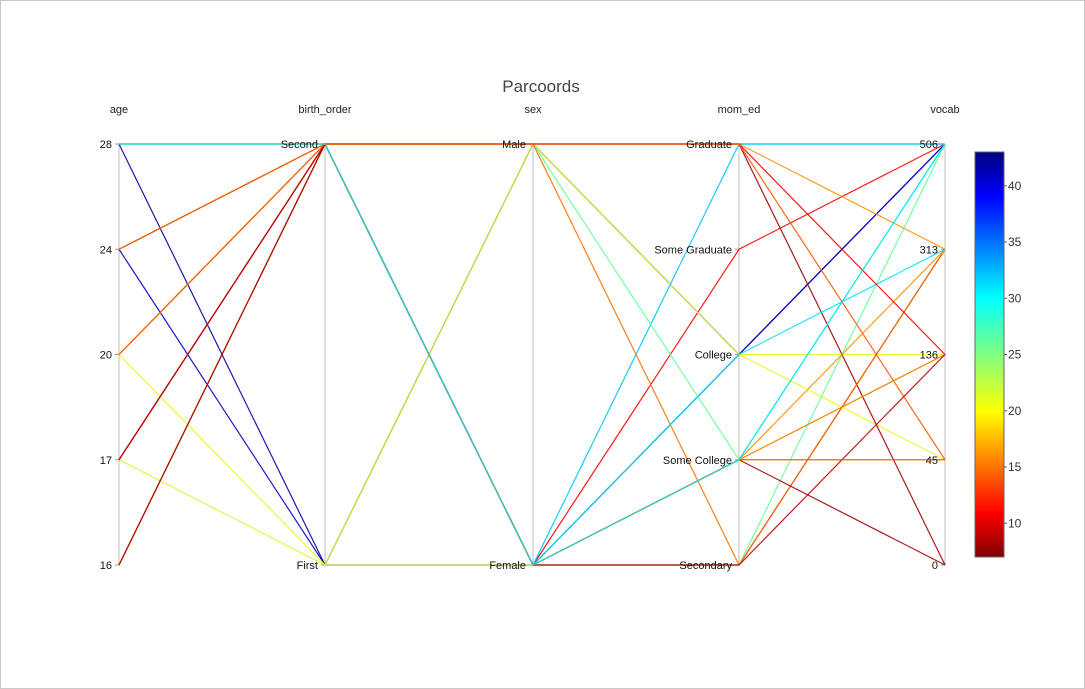 This screenshot has width=1085, height=689. I want to click on axis-tick-label: 24, so click(106, 250).